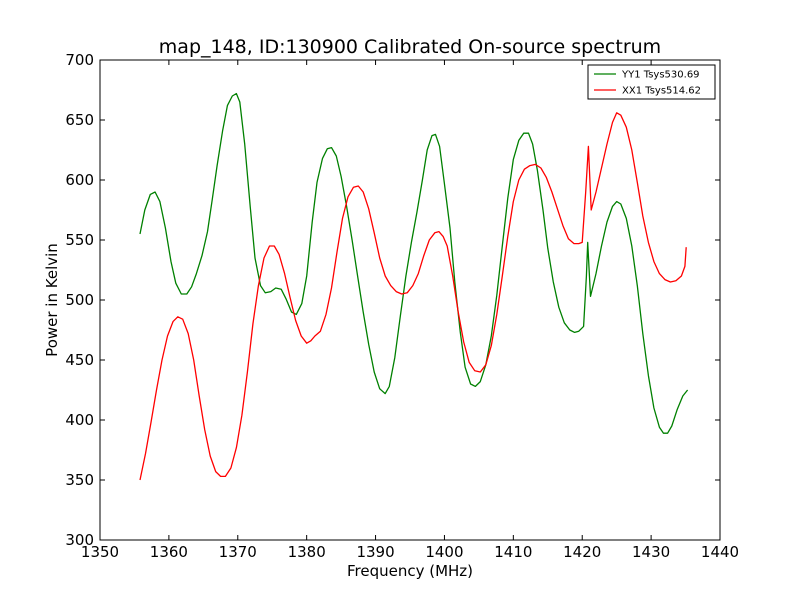 This screenshot has width=800, height=605. What do you see at coordinates (661, 91) in the screenshot?
I see `legend-label-2: XX1 Tsys514.62` at bounding box center [661, 91].